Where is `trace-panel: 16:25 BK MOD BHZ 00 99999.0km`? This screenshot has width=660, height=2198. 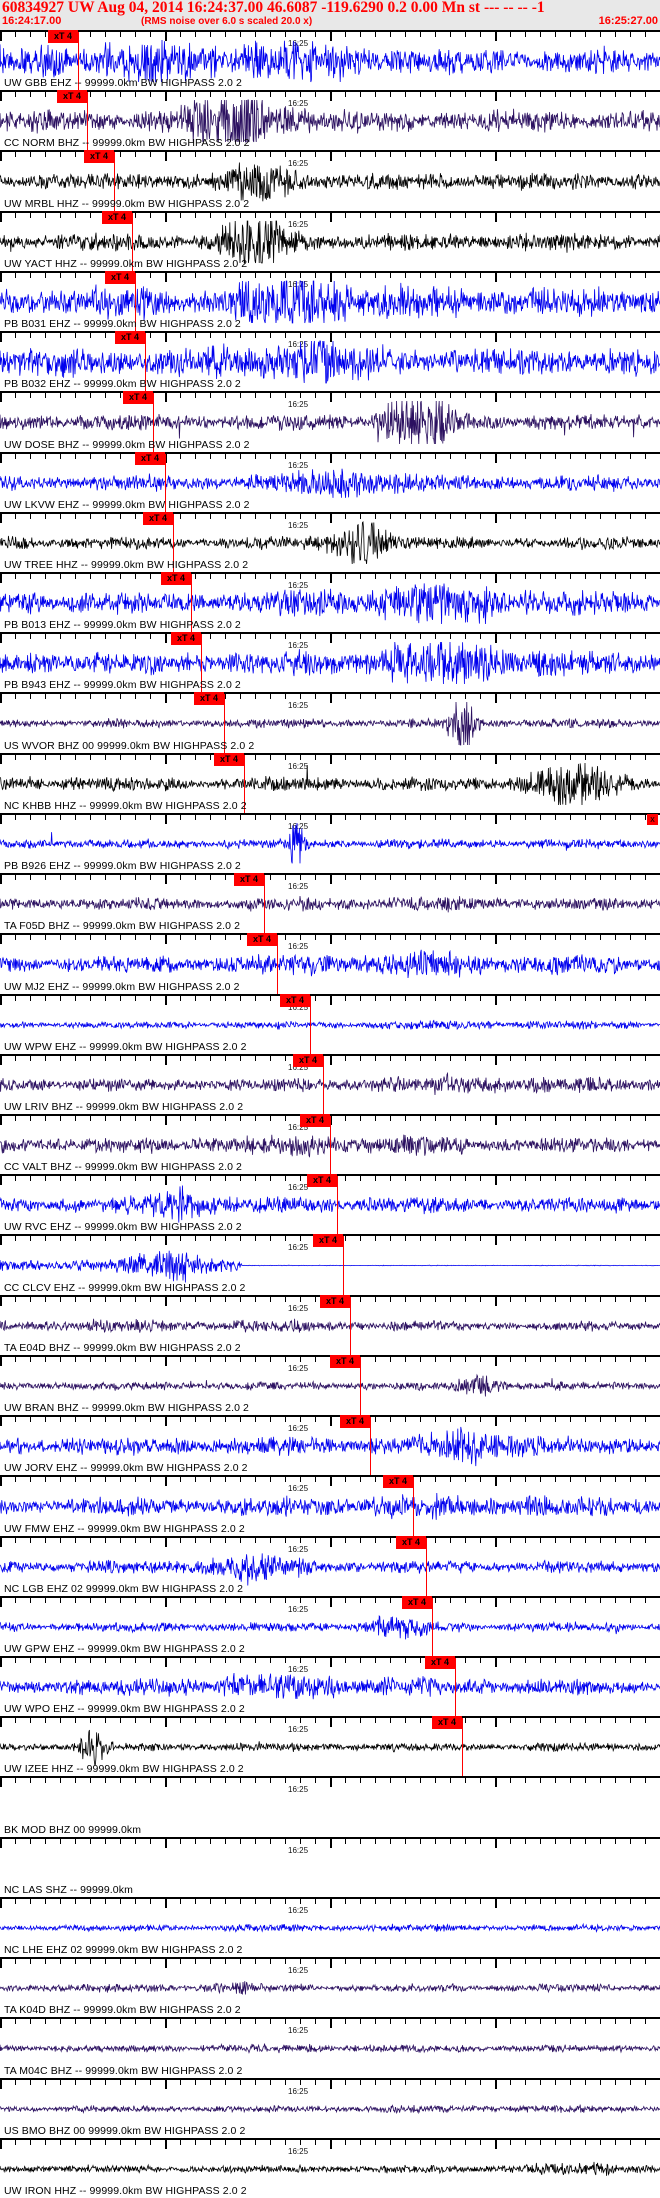 trace-panel: 16:25 BK MOD BHZ 00 99999.0km is located at coordinates (330, 1806).